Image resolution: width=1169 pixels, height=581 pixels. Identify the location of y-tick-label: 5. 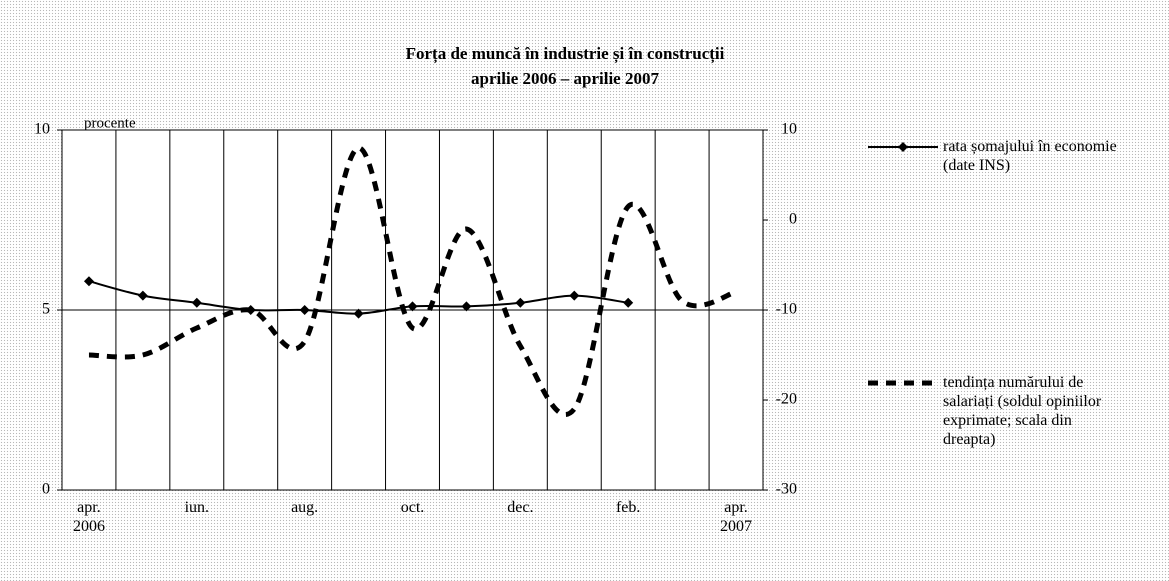
(46, 309).